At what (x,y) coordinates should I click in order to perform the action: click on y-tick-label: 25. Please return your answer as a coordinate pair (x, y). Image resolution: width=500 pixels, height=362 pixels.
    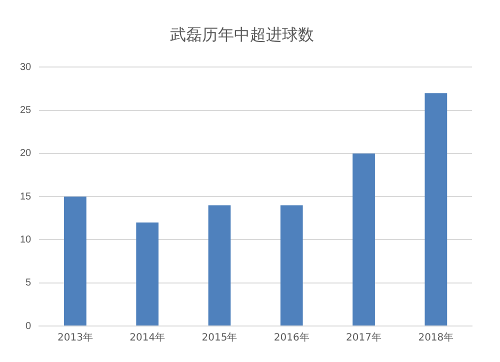
    Looking at the image, I should click on (26, 110).